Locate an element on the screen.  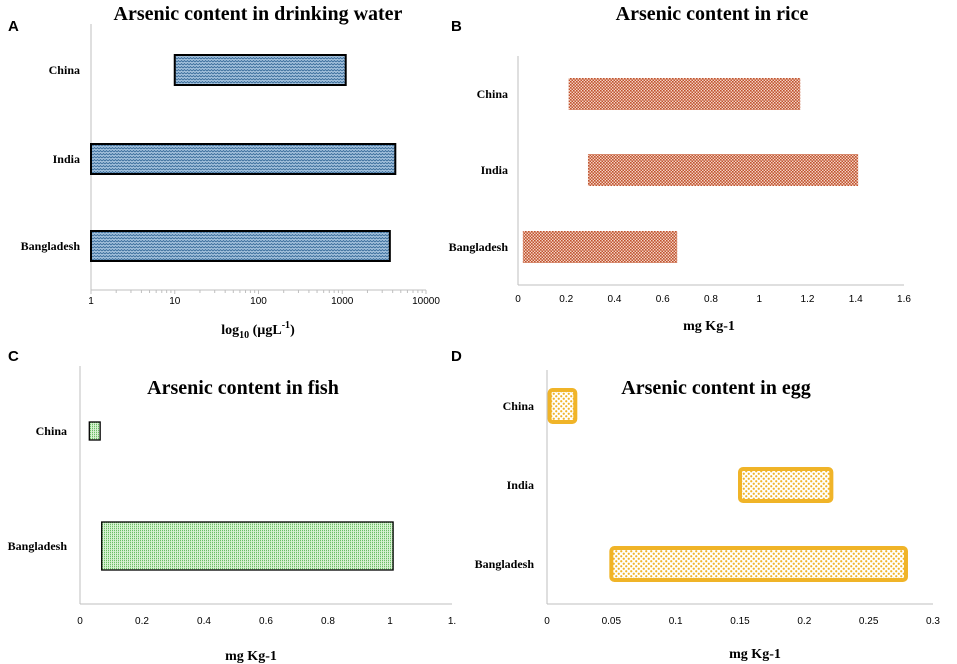
chart-a-tick-label: 1 is located at coordinates (91, 301).